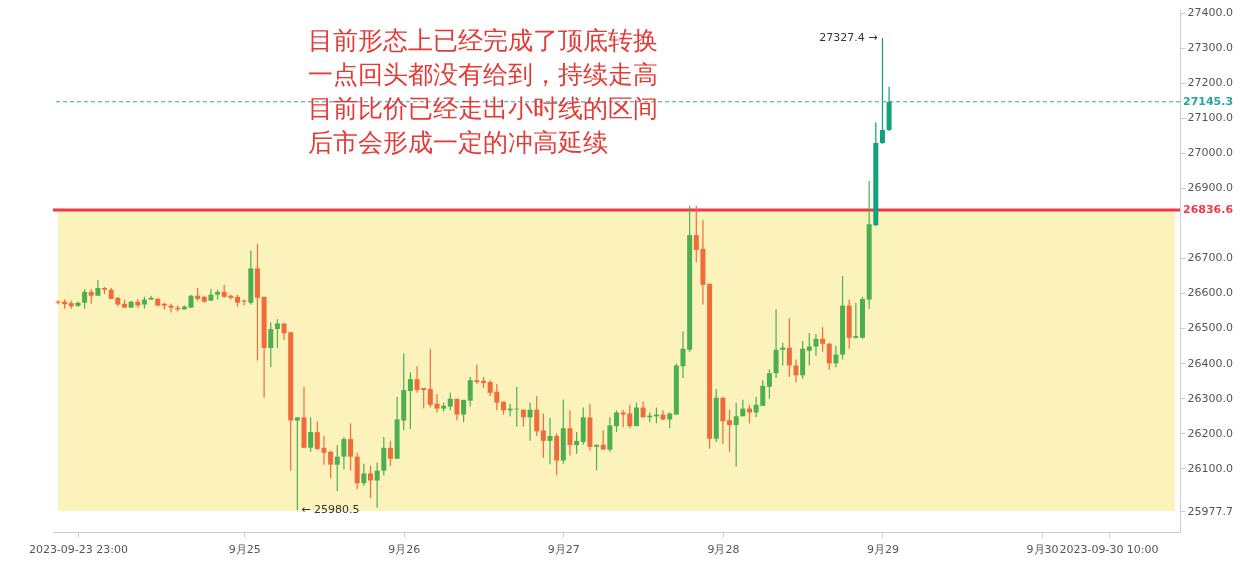 Image resolution: width=1242 pixels, height=563 pixels. What do you see at coordinates (1210, 433) in the screenshot?
I see `y-tick-label: 26200.0` at bounding box center [1210, 433].